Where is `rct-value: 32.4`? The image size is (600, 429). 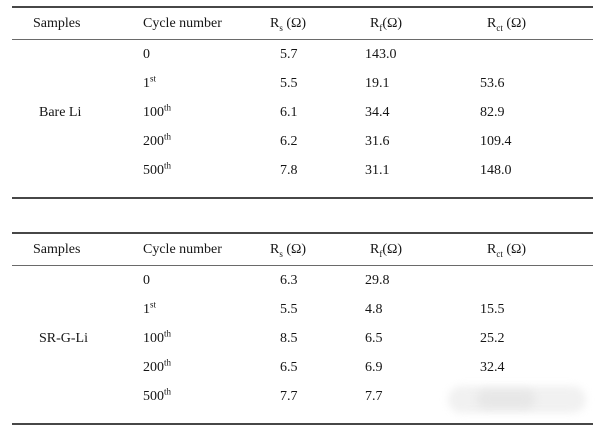
rct-value: 32.4 is located at coordinates (492, 367).